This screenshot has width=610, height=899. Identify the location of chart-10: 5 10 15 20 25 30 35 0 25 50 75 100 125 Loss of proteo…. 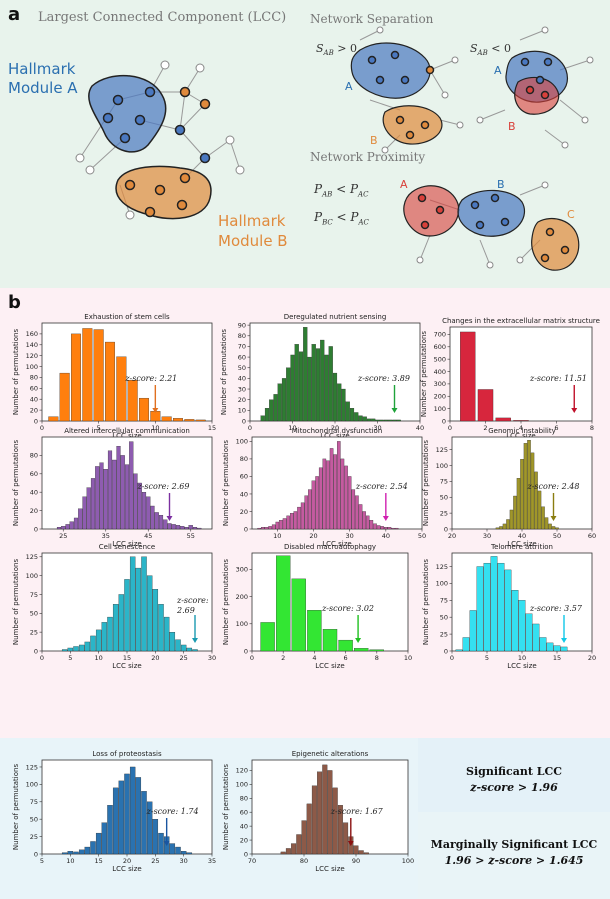
(114, 811).